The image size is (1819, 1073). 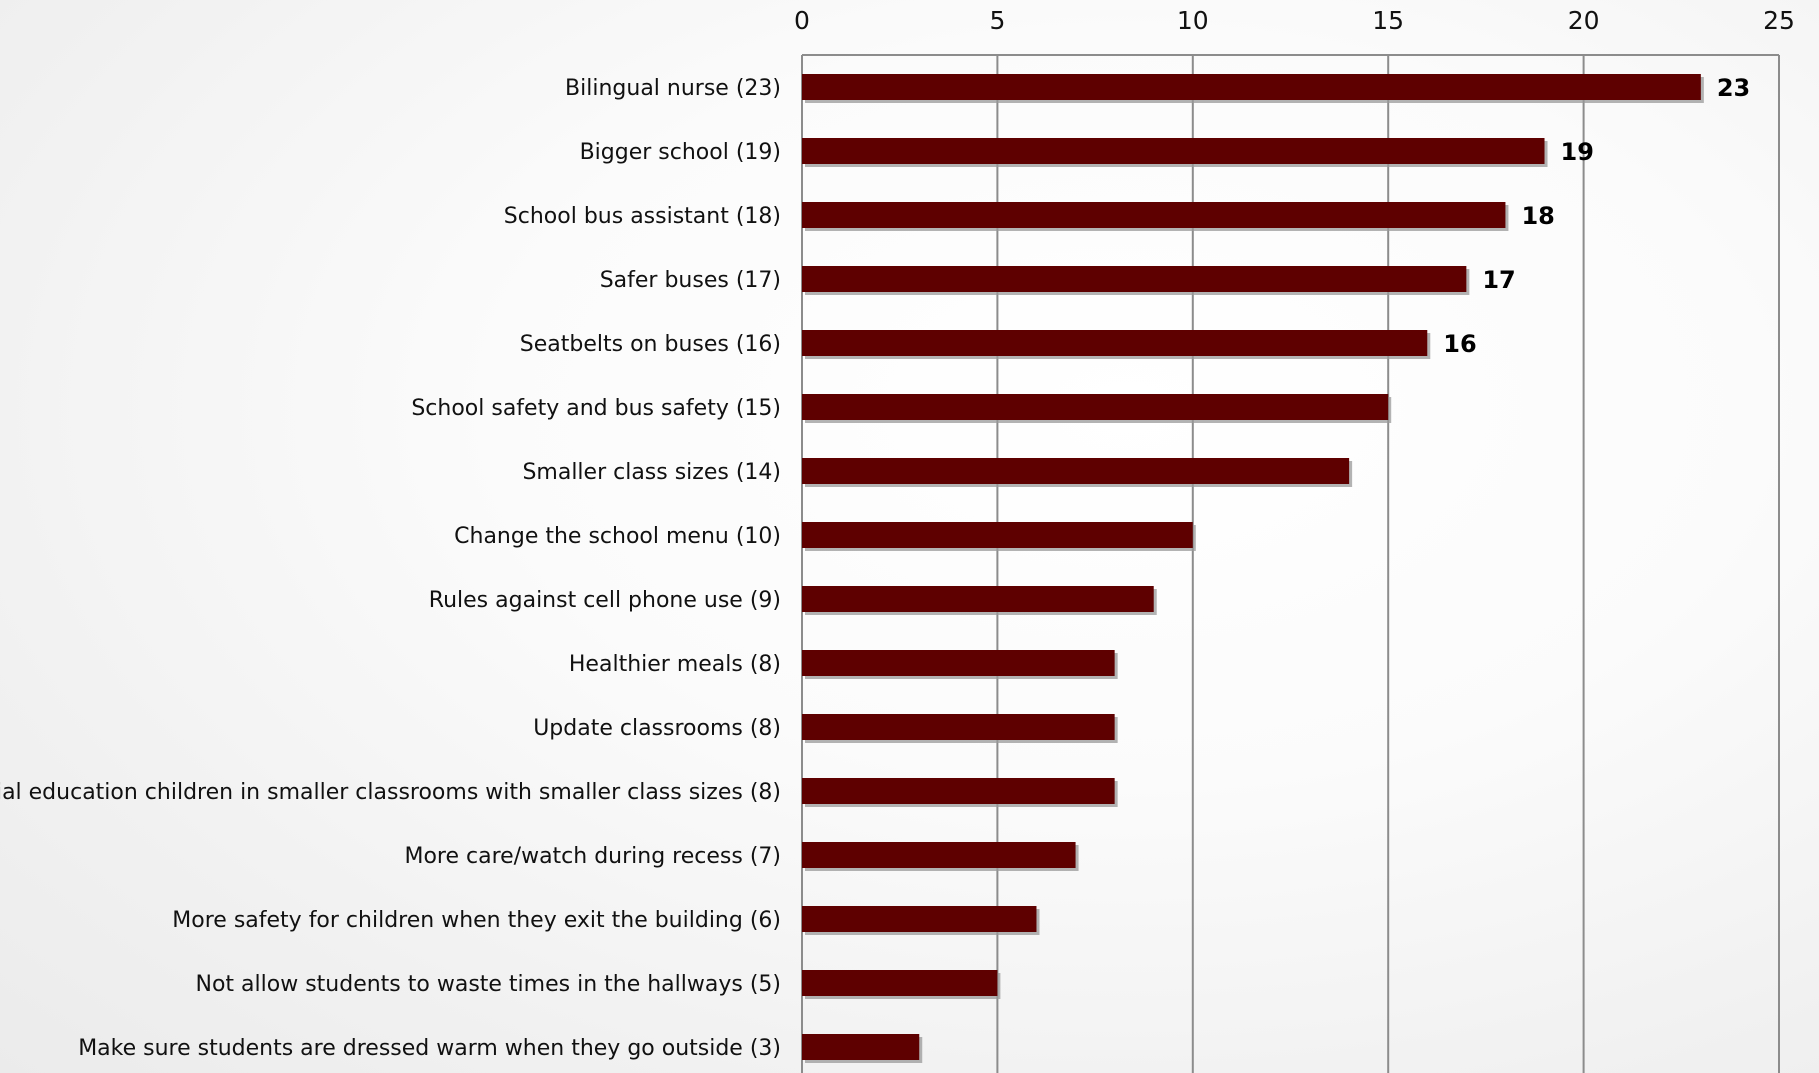 I want to click on data-label-2: 19, so click(x=1577, y=152).